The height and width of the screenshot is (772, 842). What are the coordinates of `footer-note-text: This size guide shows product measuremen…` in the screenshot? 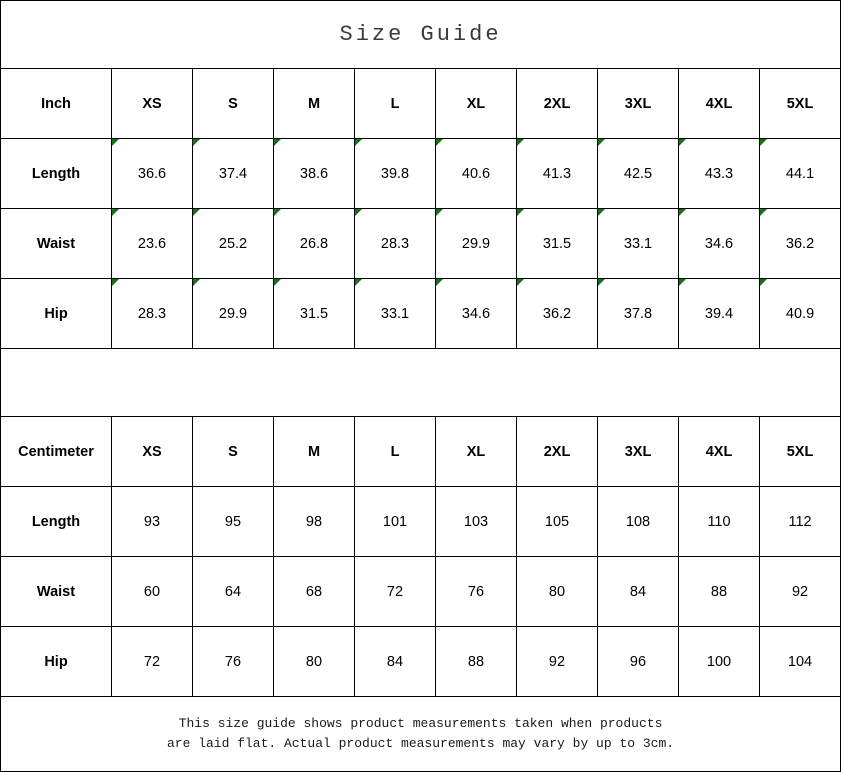 It's located at (420, 733).